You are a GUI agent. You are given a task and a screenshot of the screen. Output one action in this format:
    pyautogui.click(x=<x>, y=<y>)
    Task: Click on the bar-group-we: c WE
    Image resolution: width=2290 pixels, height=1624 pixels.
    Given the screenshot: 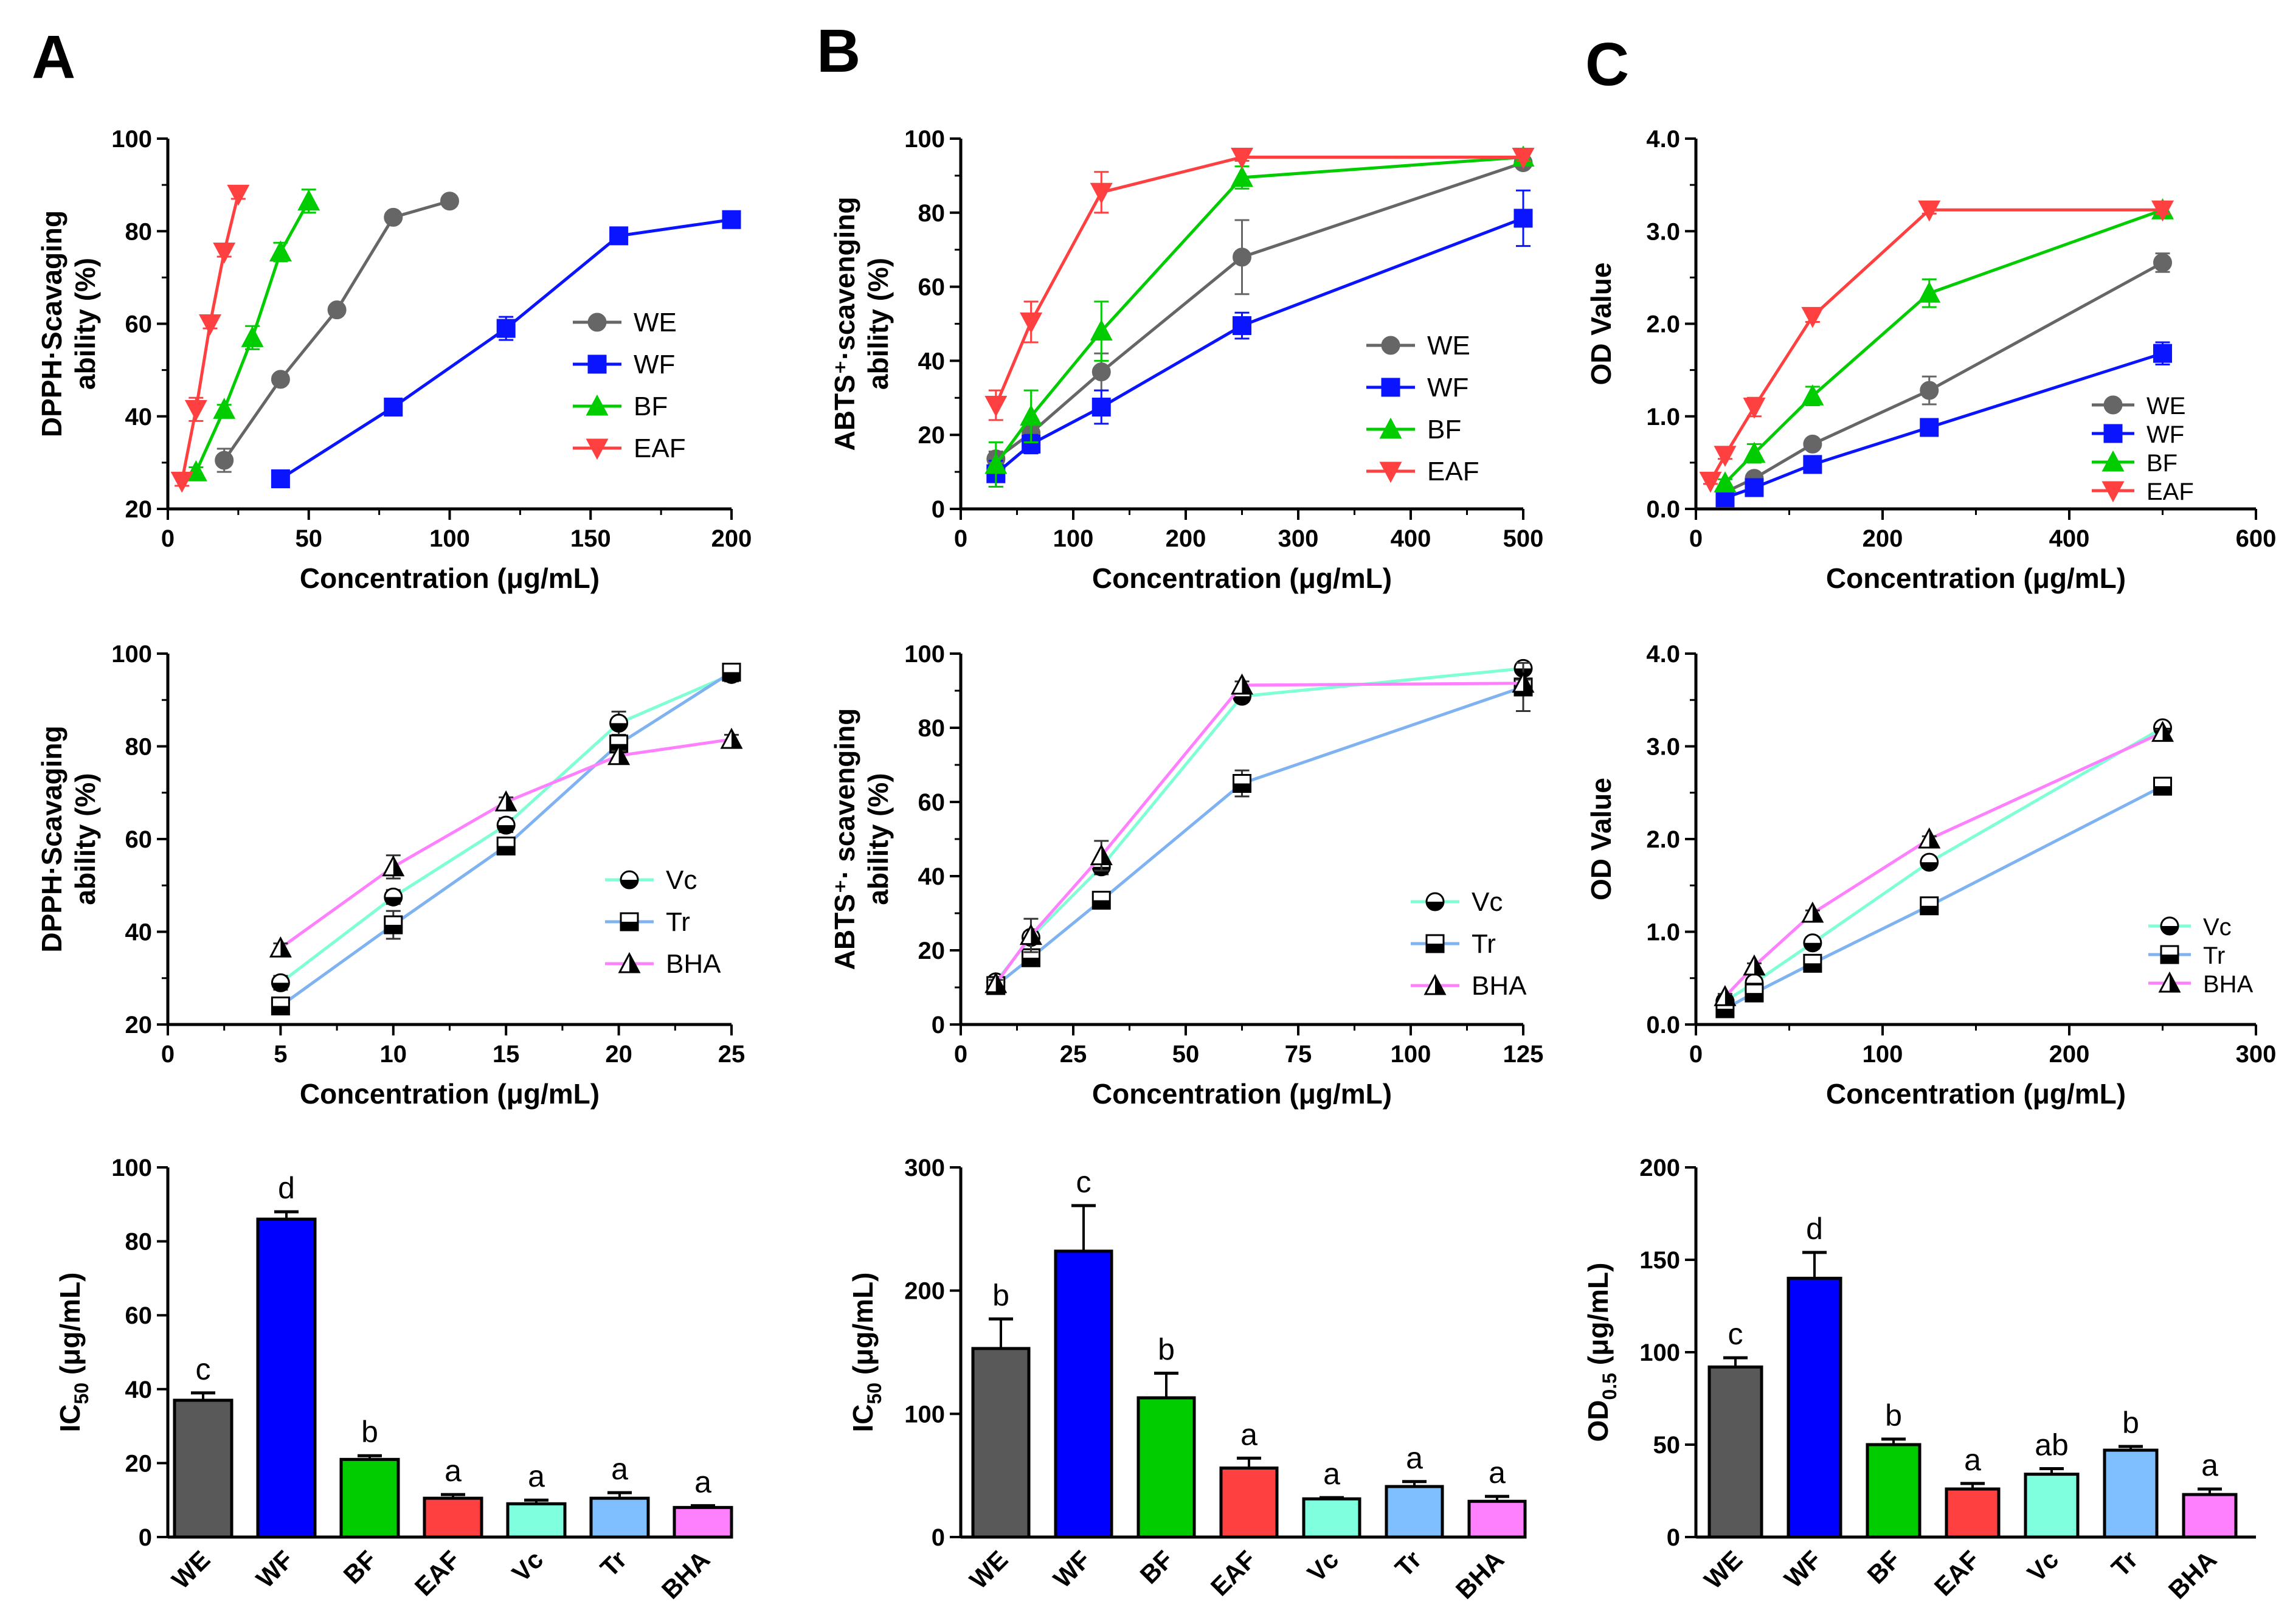 What is the action you would take?
    pyautogui.click(x=1731, y=1455)
    